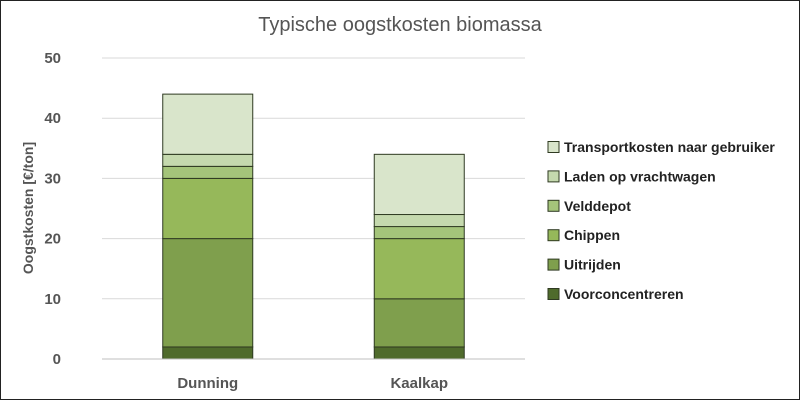 This screenshot has width=800, height=400. Describe the element at coordinates (669, 147) in the screenshot. I see `legend-label: Transportkosten naar gebruiker` at that location.